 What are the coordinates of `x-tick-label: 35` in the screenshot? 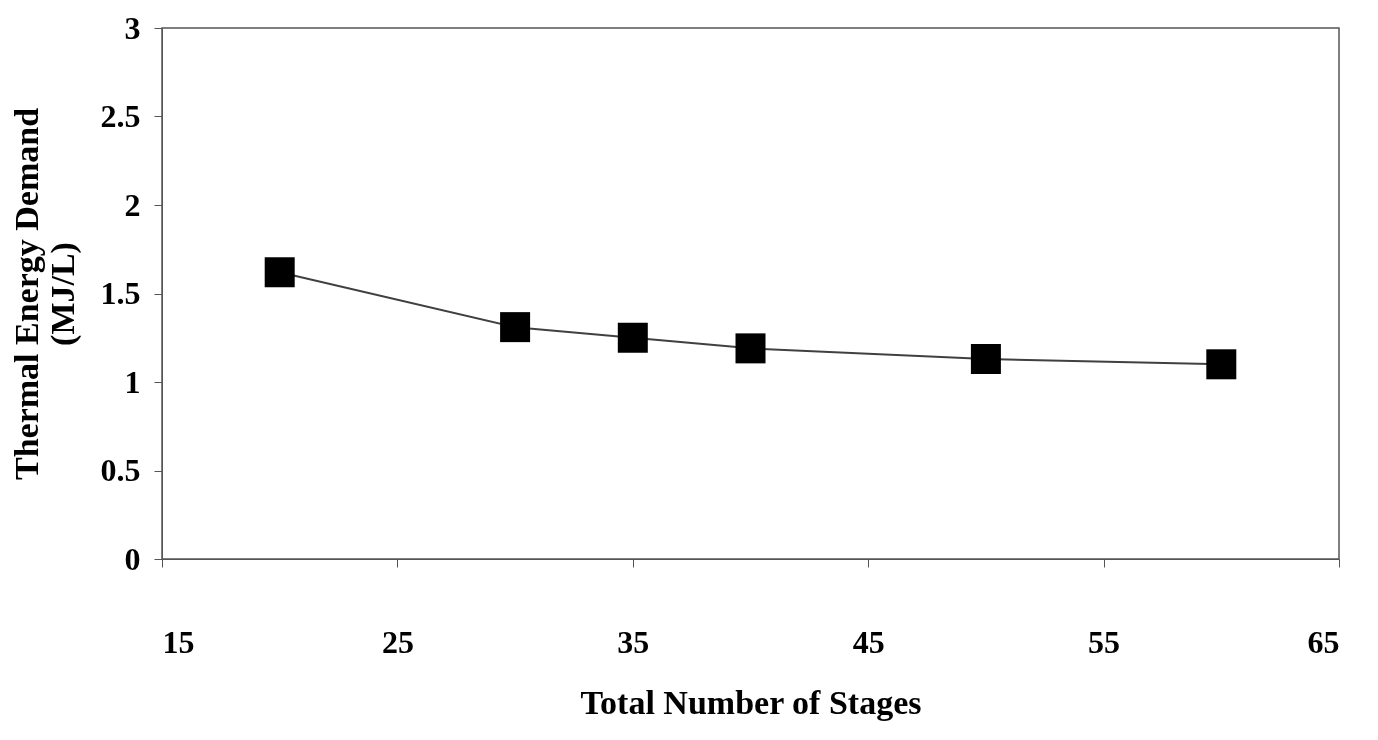 It's located at (633, 641).